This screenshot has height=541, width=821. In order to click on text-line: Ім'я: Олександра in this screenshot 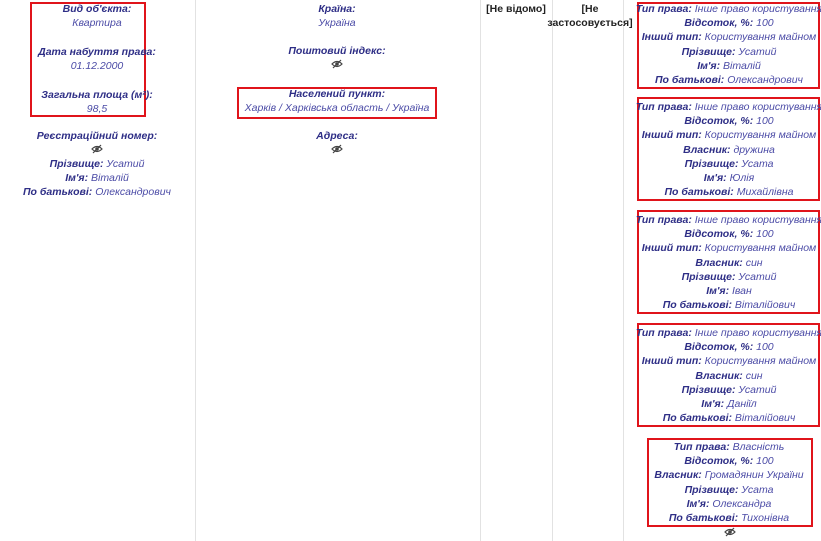, I will do `click(729, 504)`.